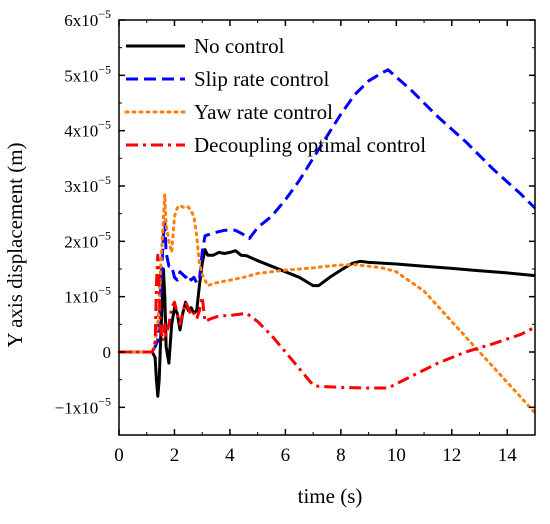  Describe the element at coordinates (15, 244) in the screenshot. I see `y-axis-label: Y axis displacement (m)` at that location.